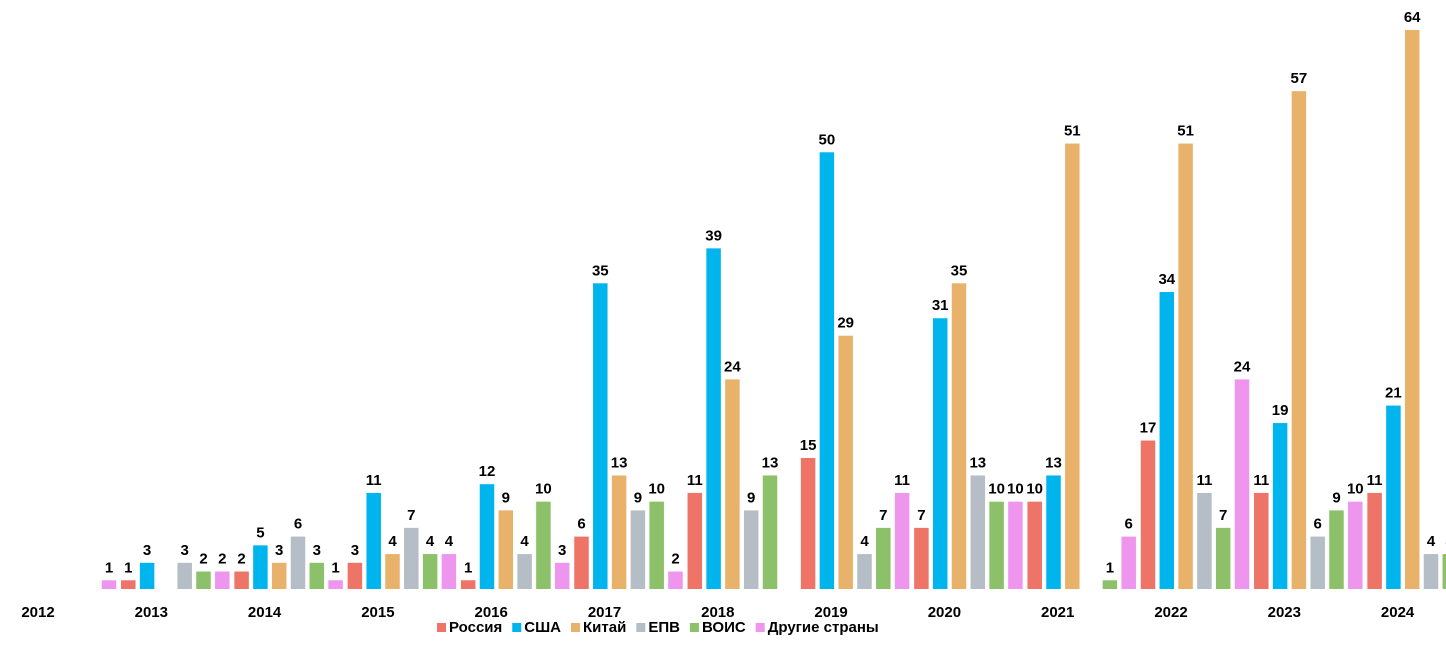  What do you see at coordinates (1393, 393) in the screenshot?
I see `data-label: 21` at bounding box center [1393, 393].